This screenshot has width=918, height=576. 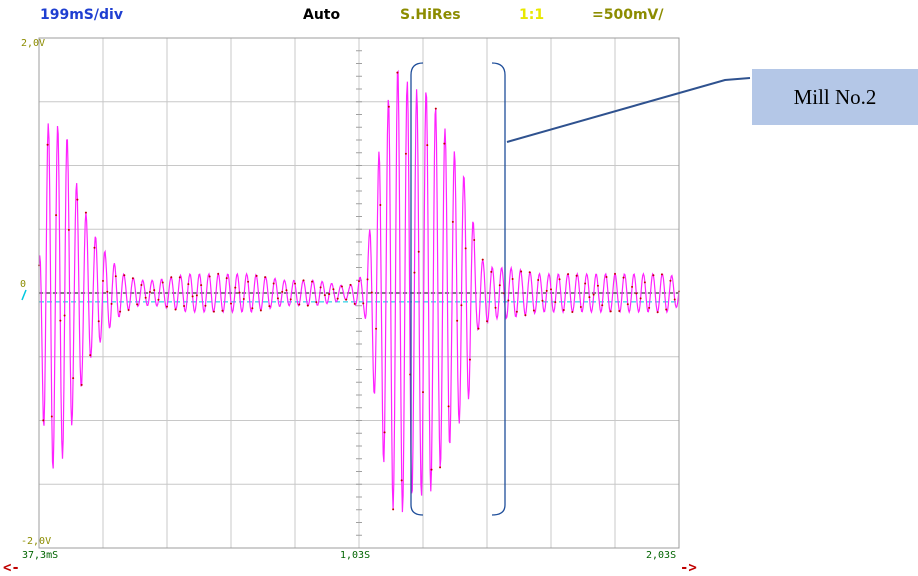 What do you see at coordinates (81, 15) in the screenshot?
I see `timebase-label: 199mS/div` at bounding box center [81, 15].